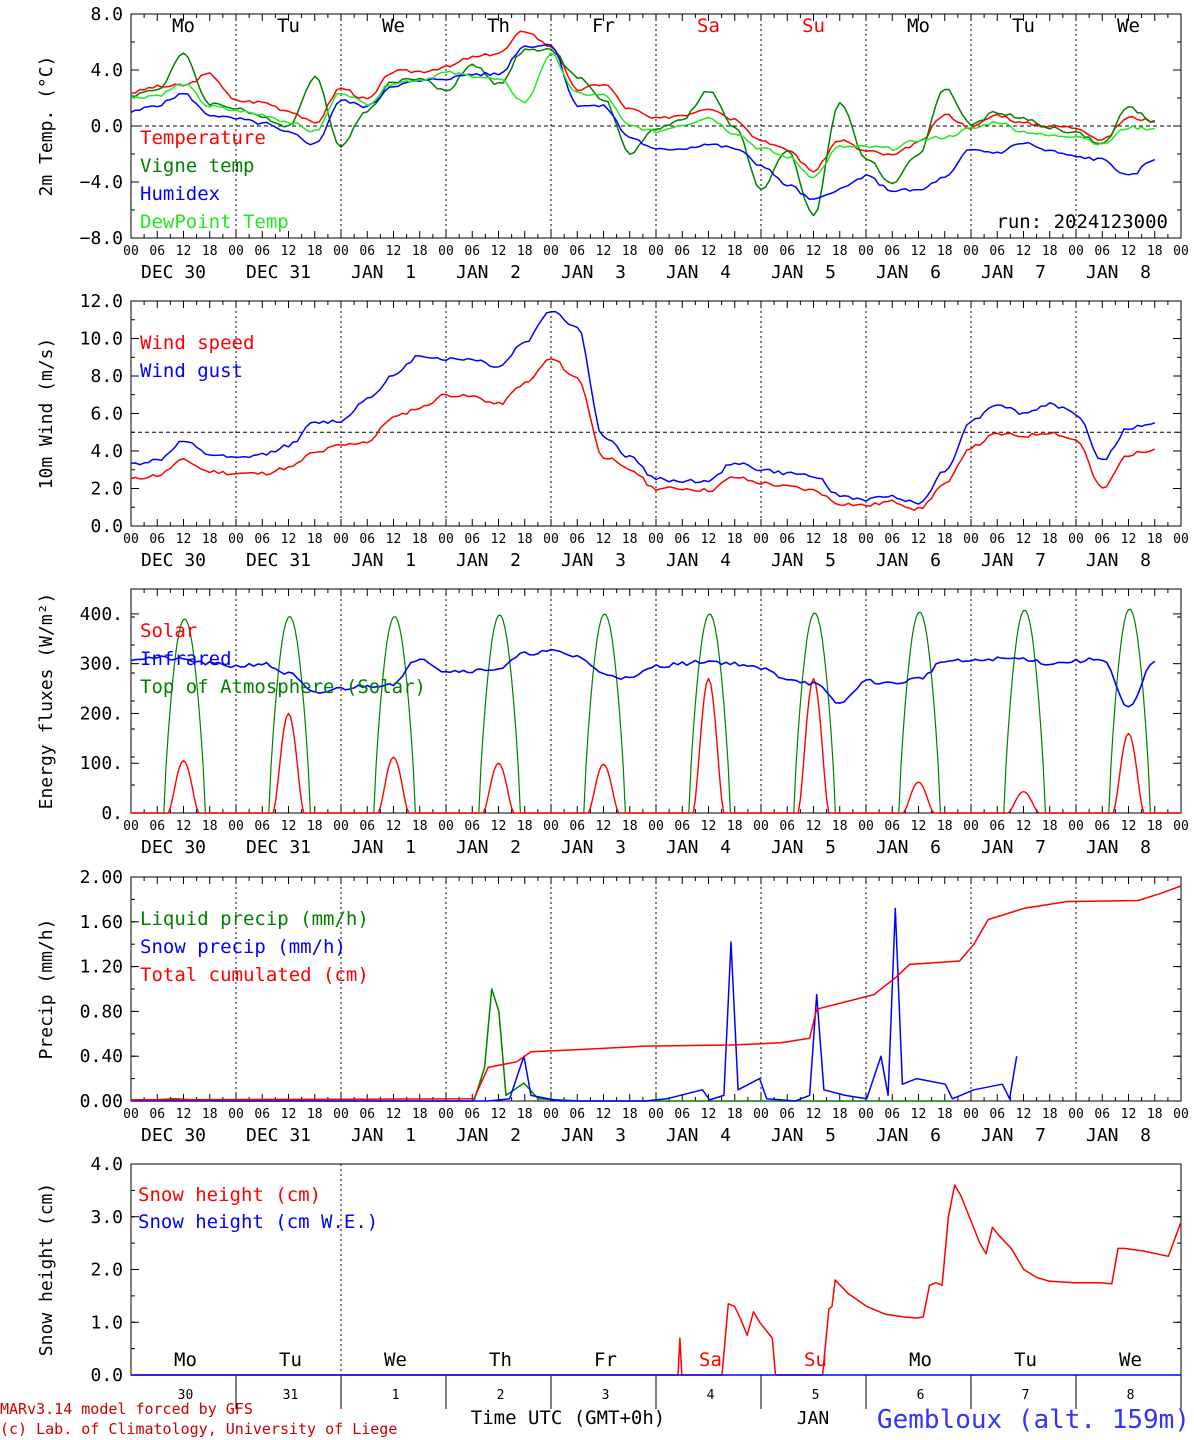  I want to click on snow-series-line, so click(656, 1280).